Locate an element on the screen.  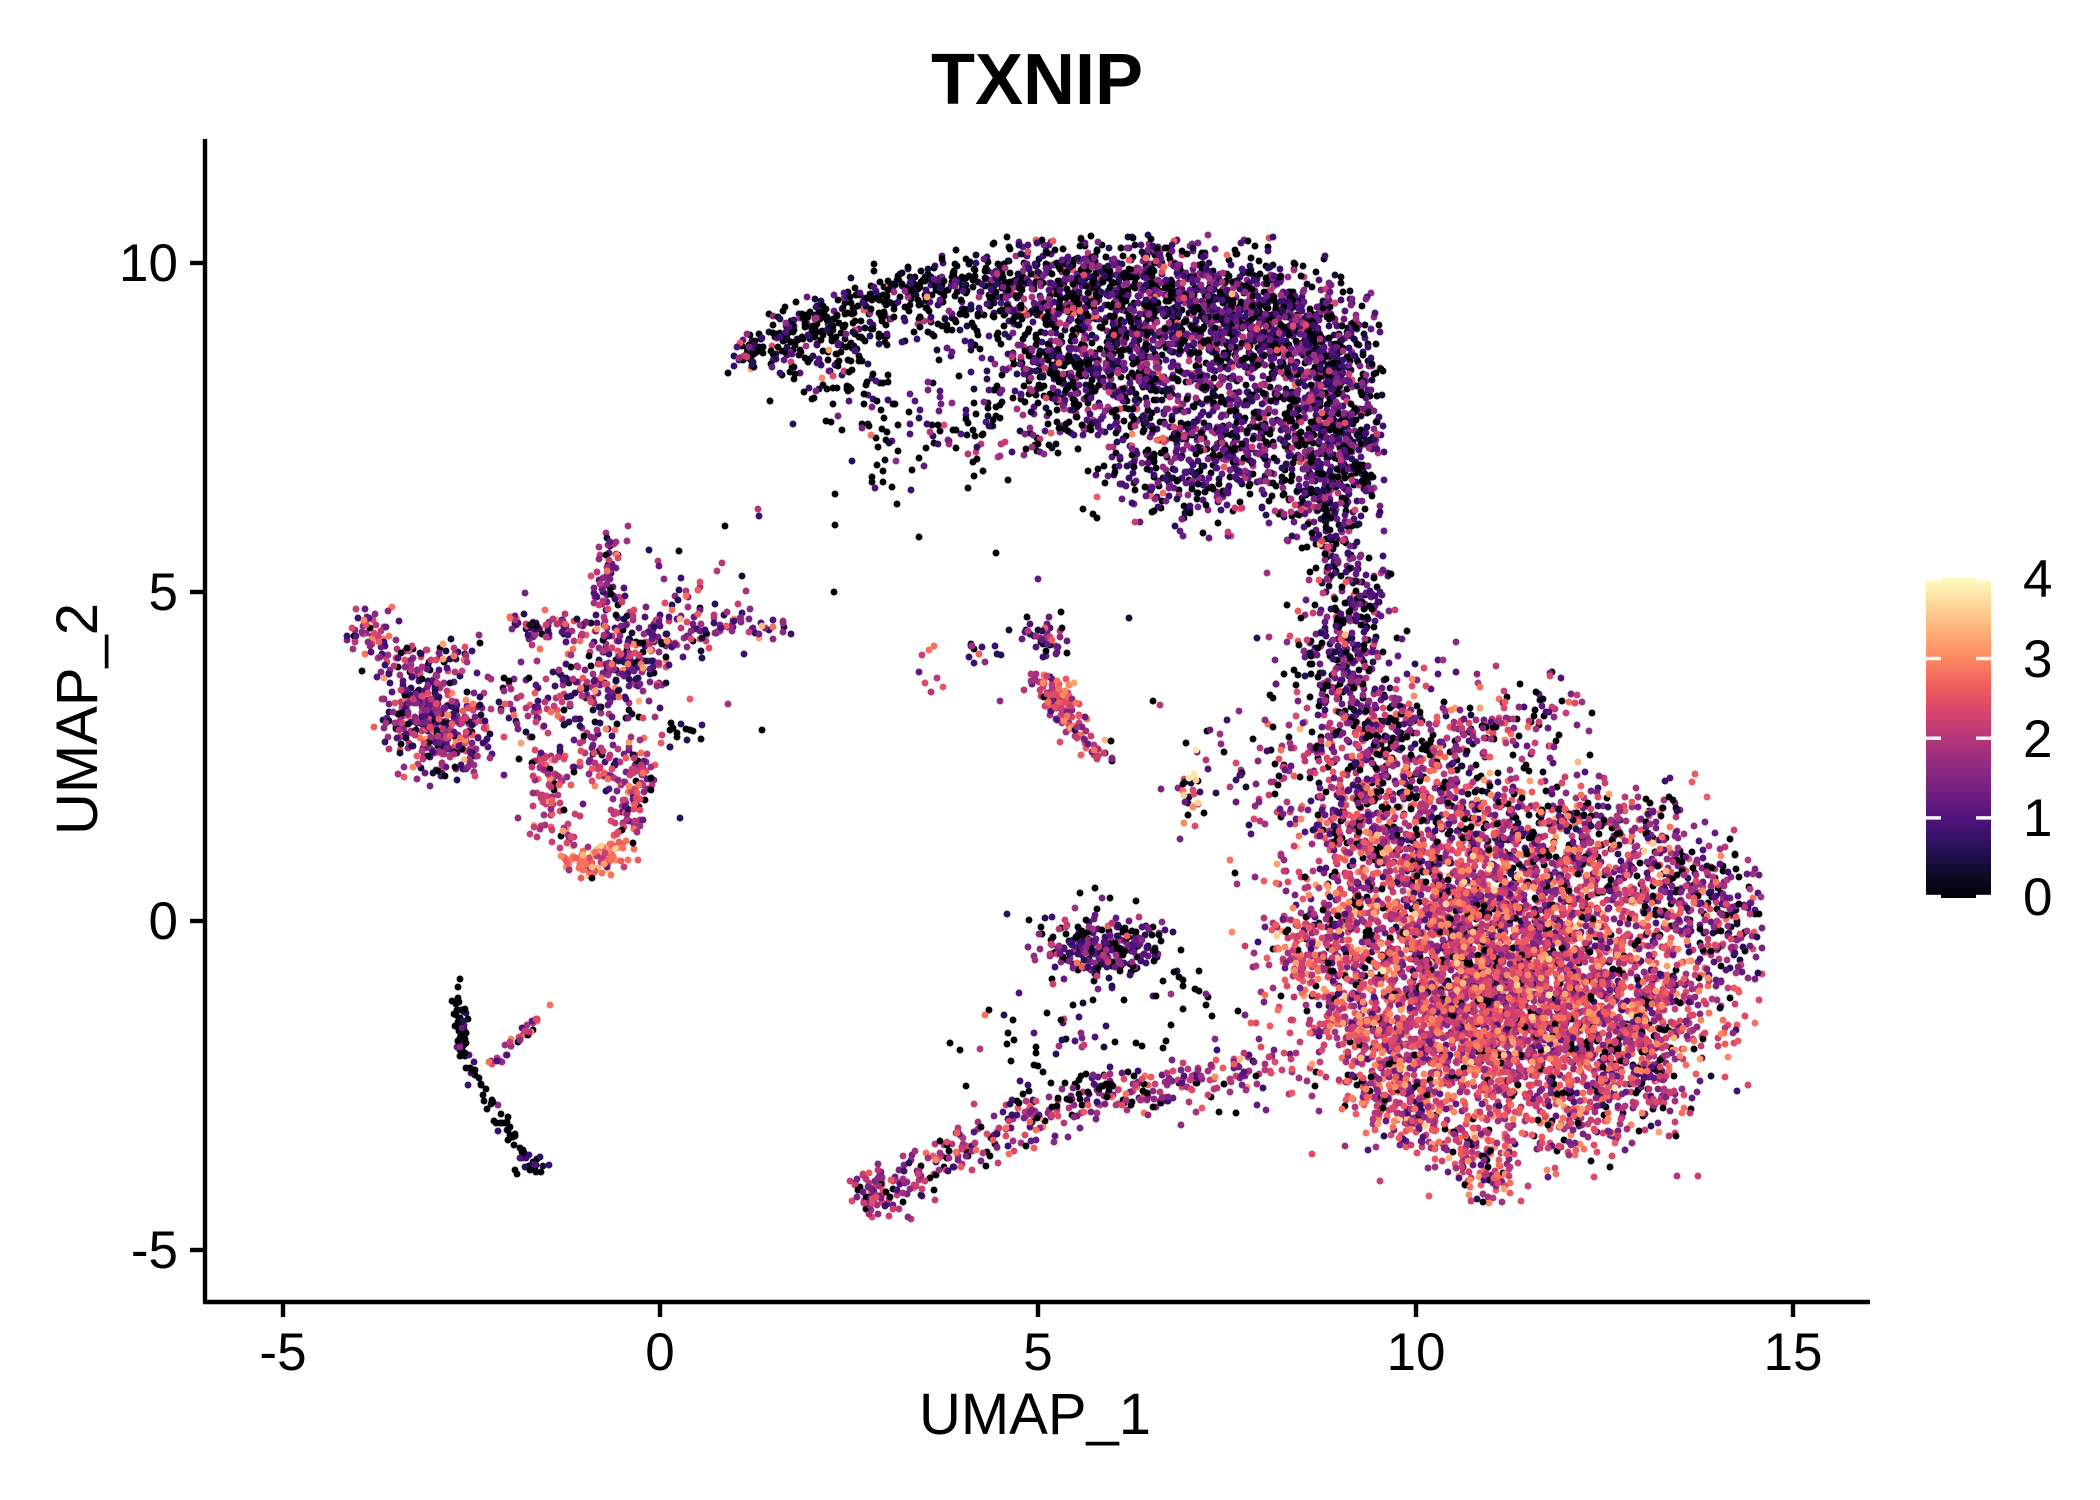
svg-text: UMAP_2 is located at coordinates (77, 719).